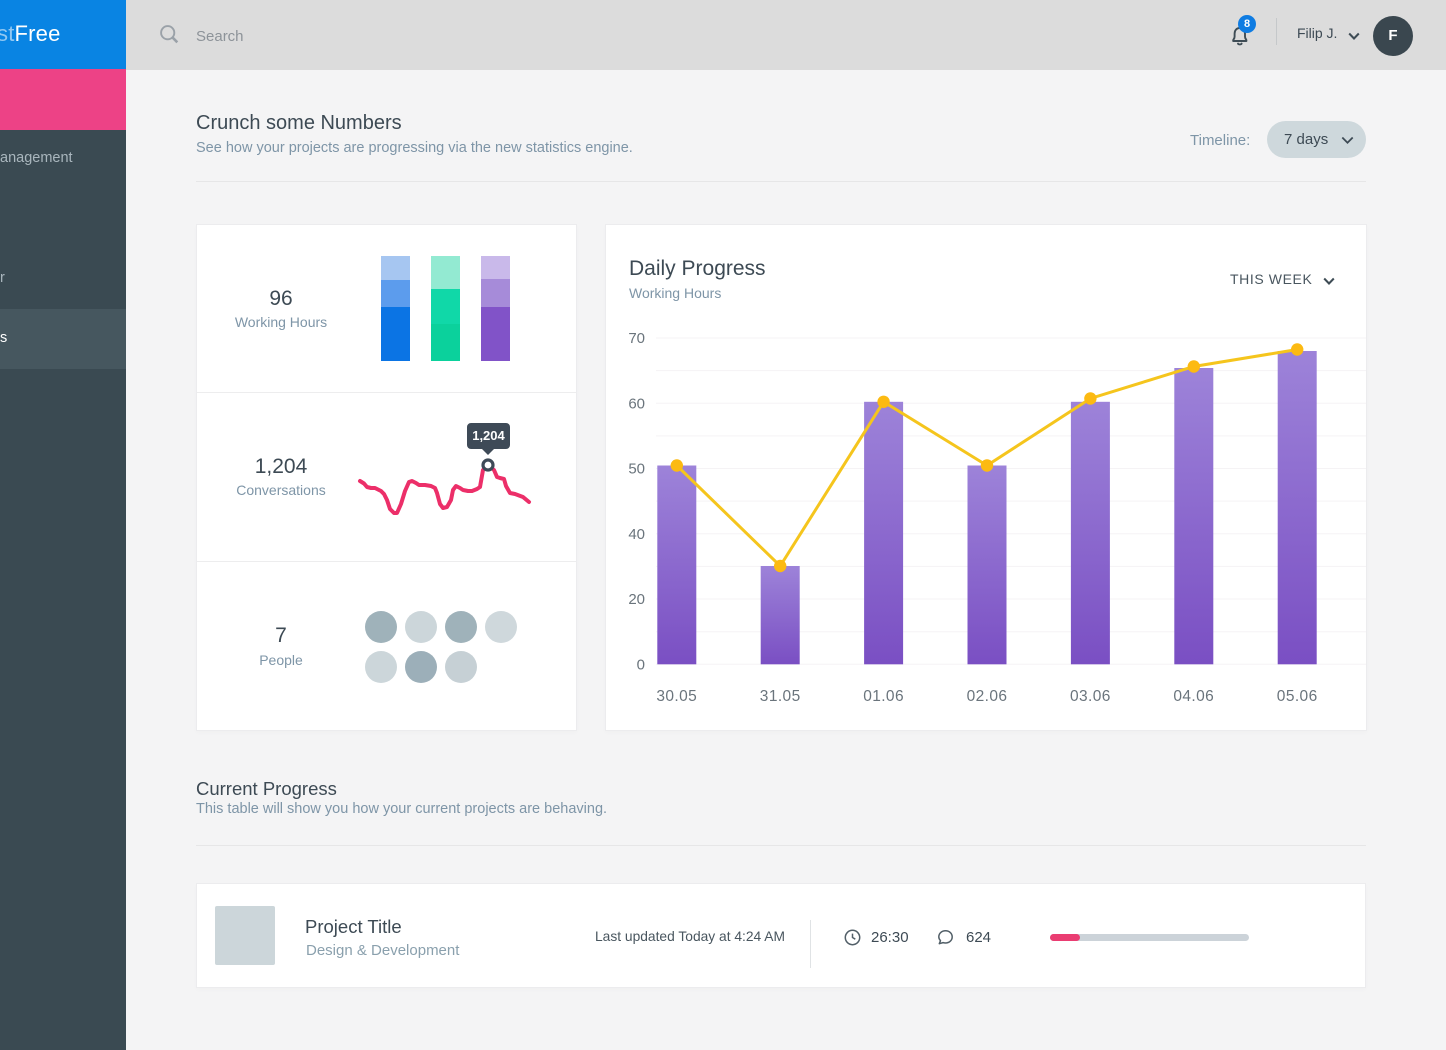  What do you see at coordinates (636, 599) in the screenshot?
I see `svg-text: 20` at bounding box center [636, 599].